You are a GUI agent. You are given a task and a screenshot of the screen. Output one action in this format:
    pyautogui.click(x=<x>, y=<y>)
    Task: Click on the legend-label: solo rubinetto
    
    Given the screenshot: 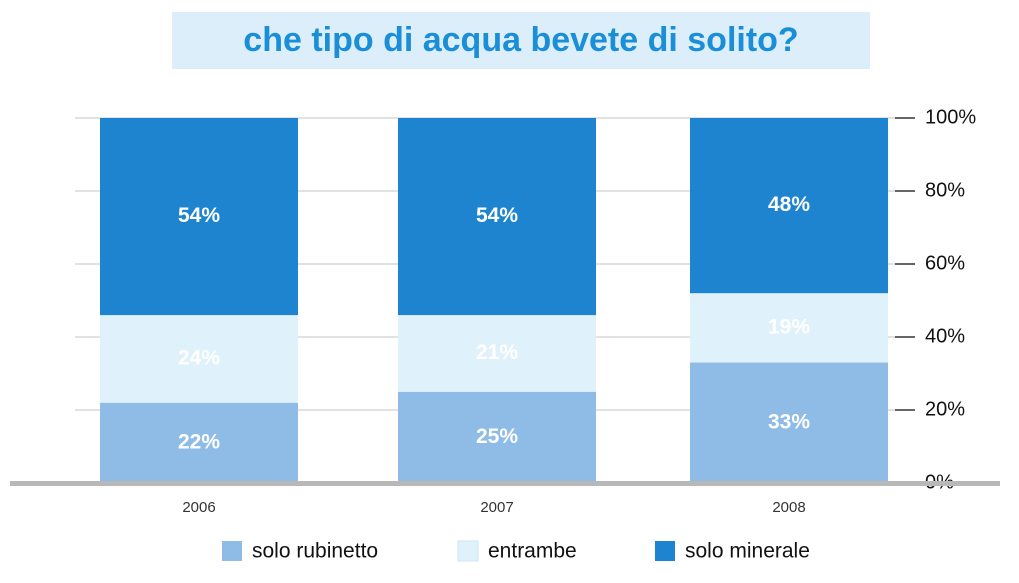 What is the action you would take?
    pyautogui.click(x=315, y=551)
    